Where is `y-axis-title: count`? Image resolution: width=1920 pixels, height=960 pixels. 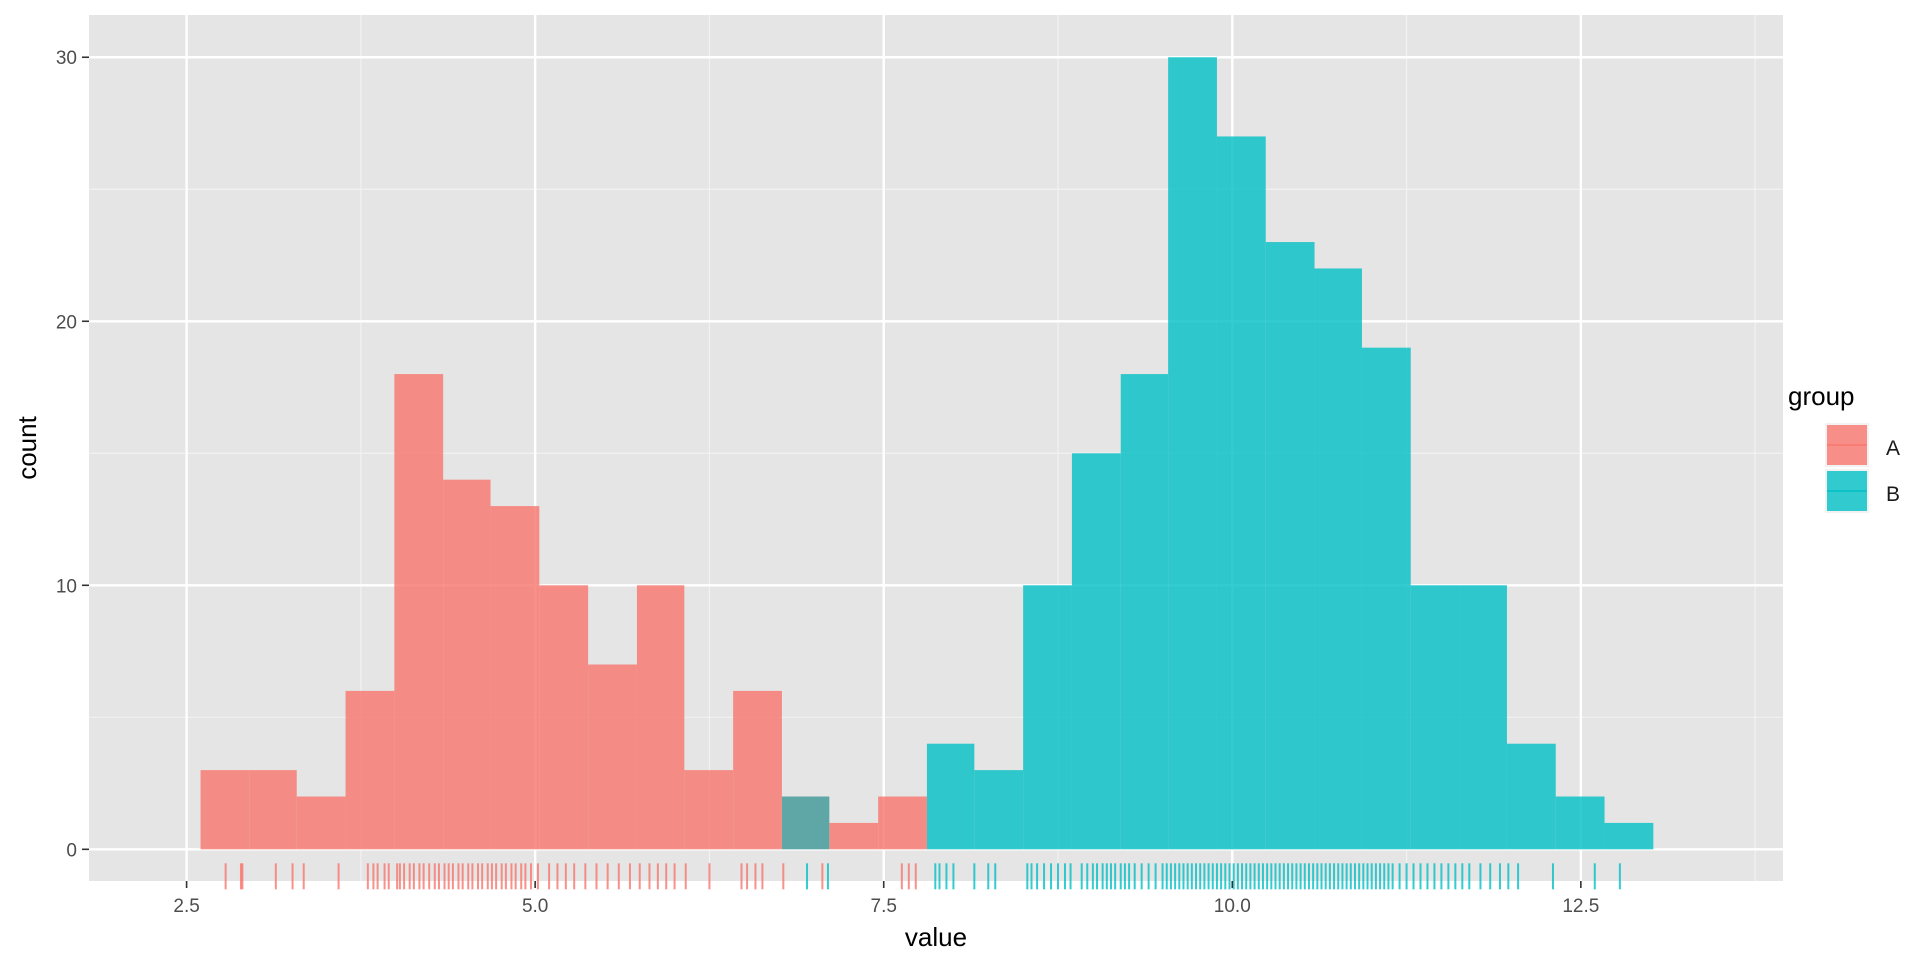
y-axis-title: count is located at coordinates (27, 447).